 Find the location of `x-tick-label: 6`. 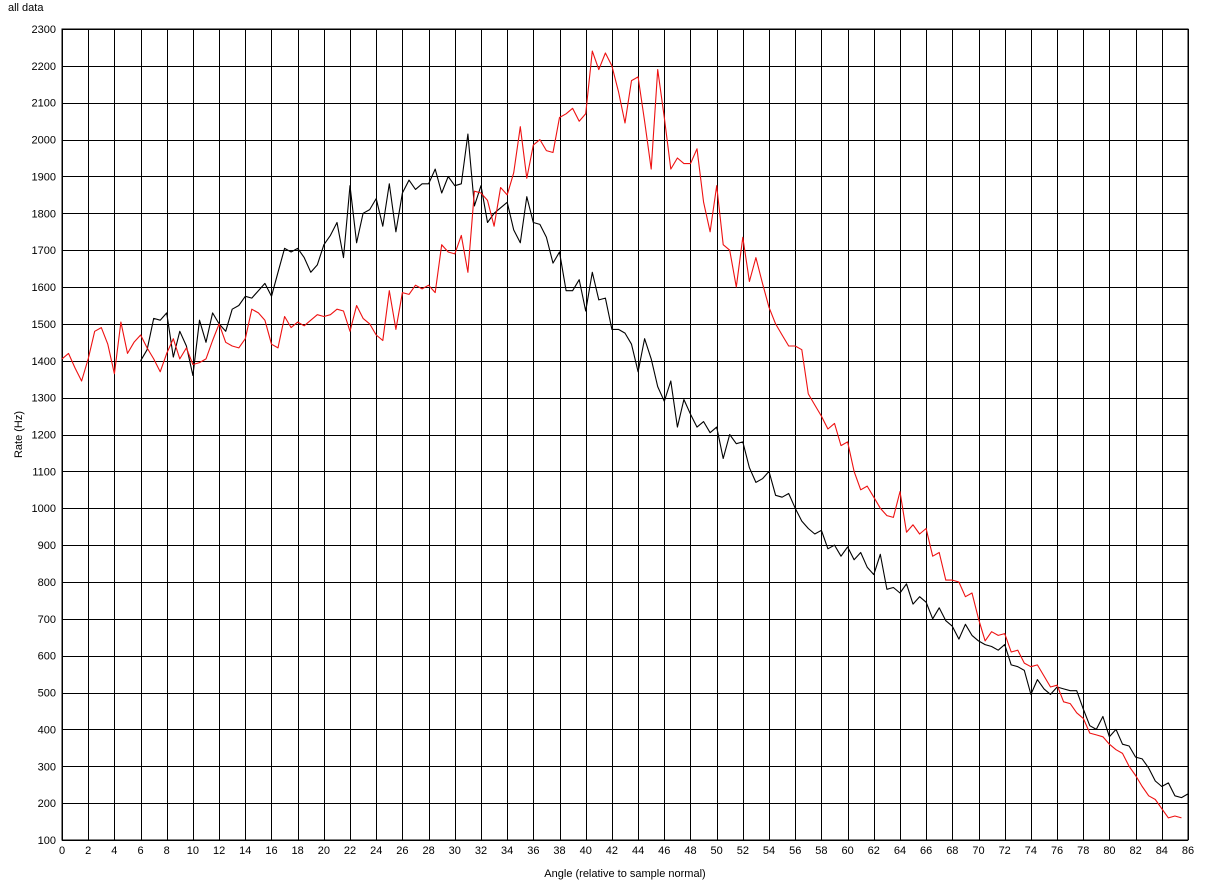

x-tick-label: 6 is located at coordinates (140, 851).